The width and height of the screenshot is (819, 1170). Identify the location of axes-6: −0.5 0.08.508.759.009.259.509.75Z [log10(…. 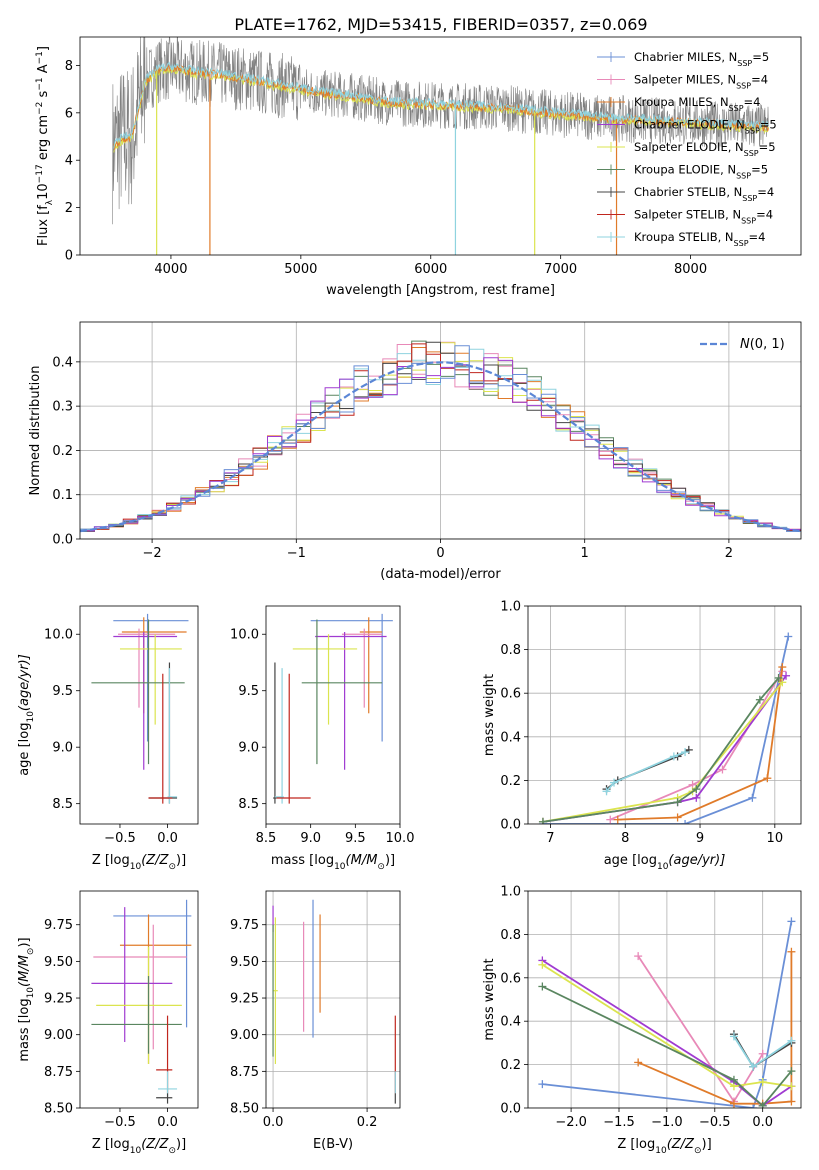
(108, 1023).